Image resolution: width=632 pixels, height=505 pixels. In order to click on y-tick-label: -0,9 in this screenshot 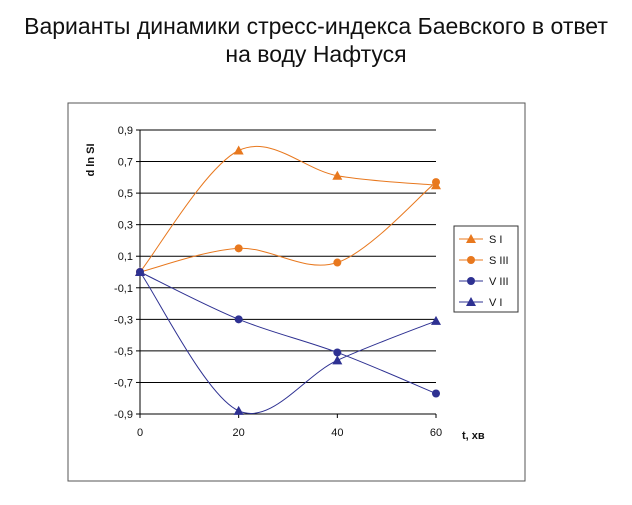, I will do `click(123, 415)`.